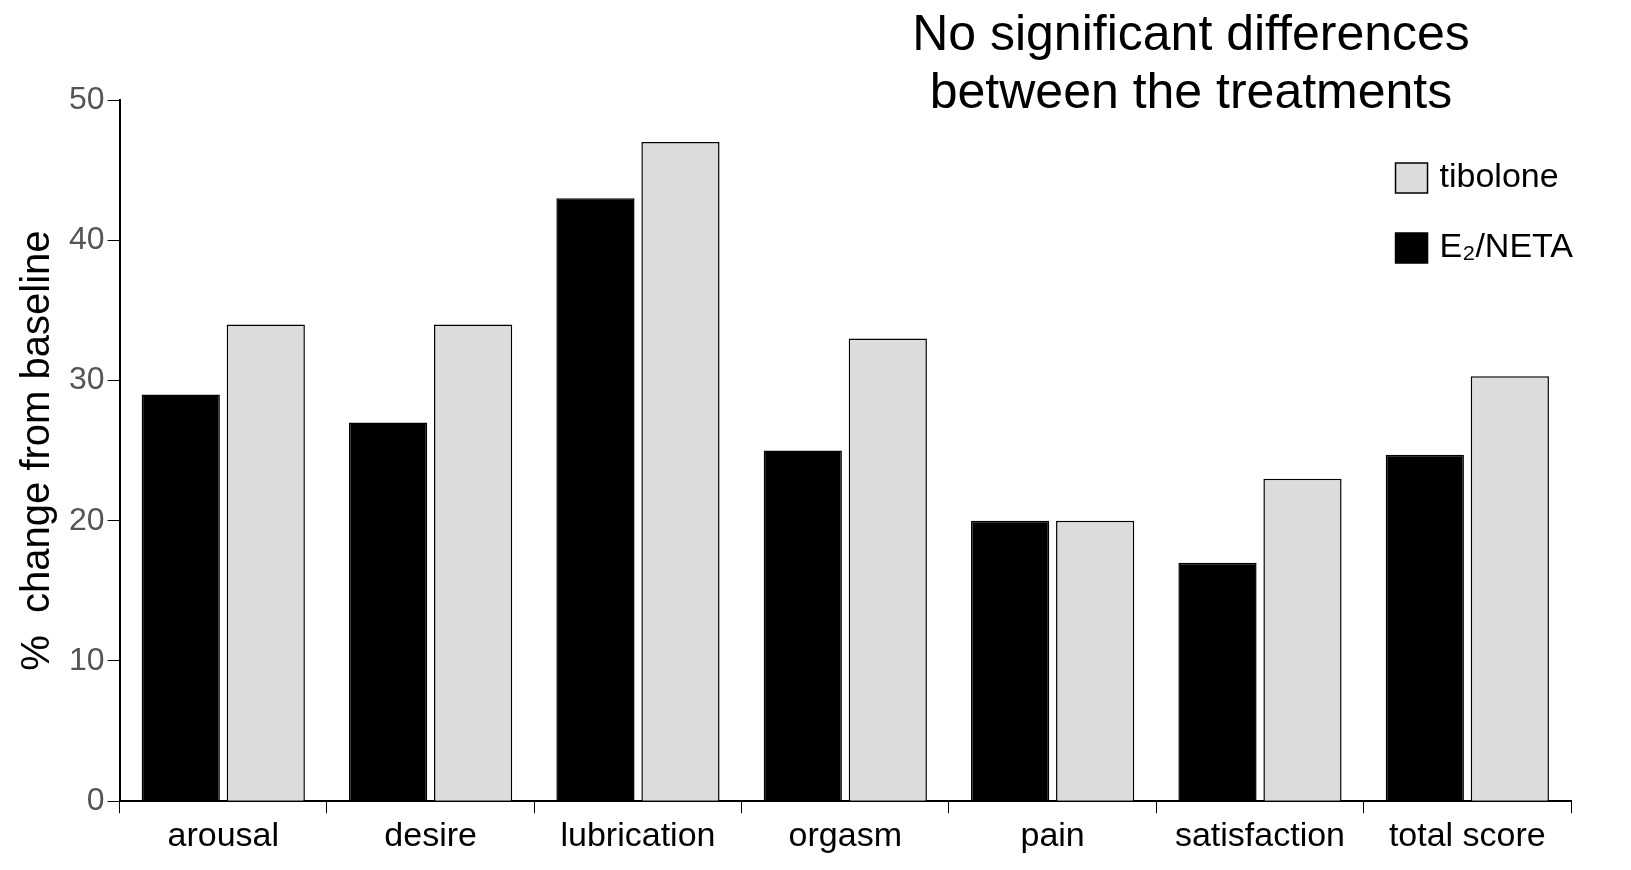 The image size is (1631, 870). What do you see at coordinates (87, 238) in the screenshot?
I see `y-tick-label: 40` at bounding box center [87, 238].